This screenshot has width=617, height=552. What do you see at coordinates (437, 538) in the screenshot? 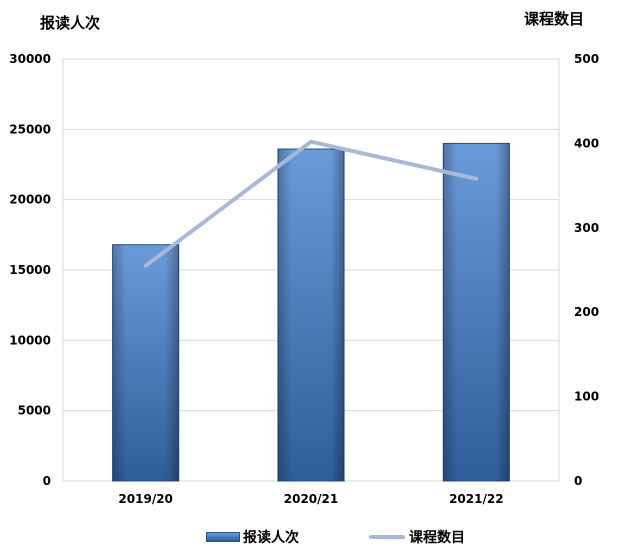
I see `legend-line-label: 课程数目` at bounding box center [437, 538].